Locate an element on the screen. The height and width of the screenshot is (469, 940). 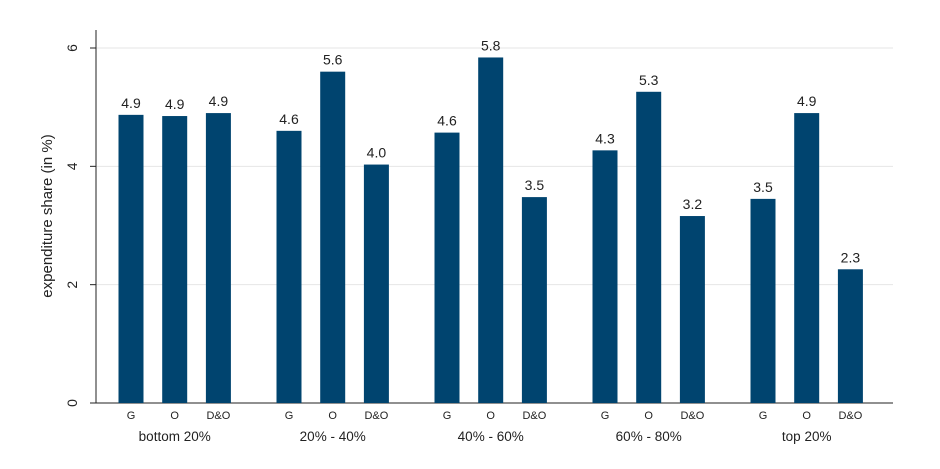
data-label: 4.3 is located at coordinates (605, 138).